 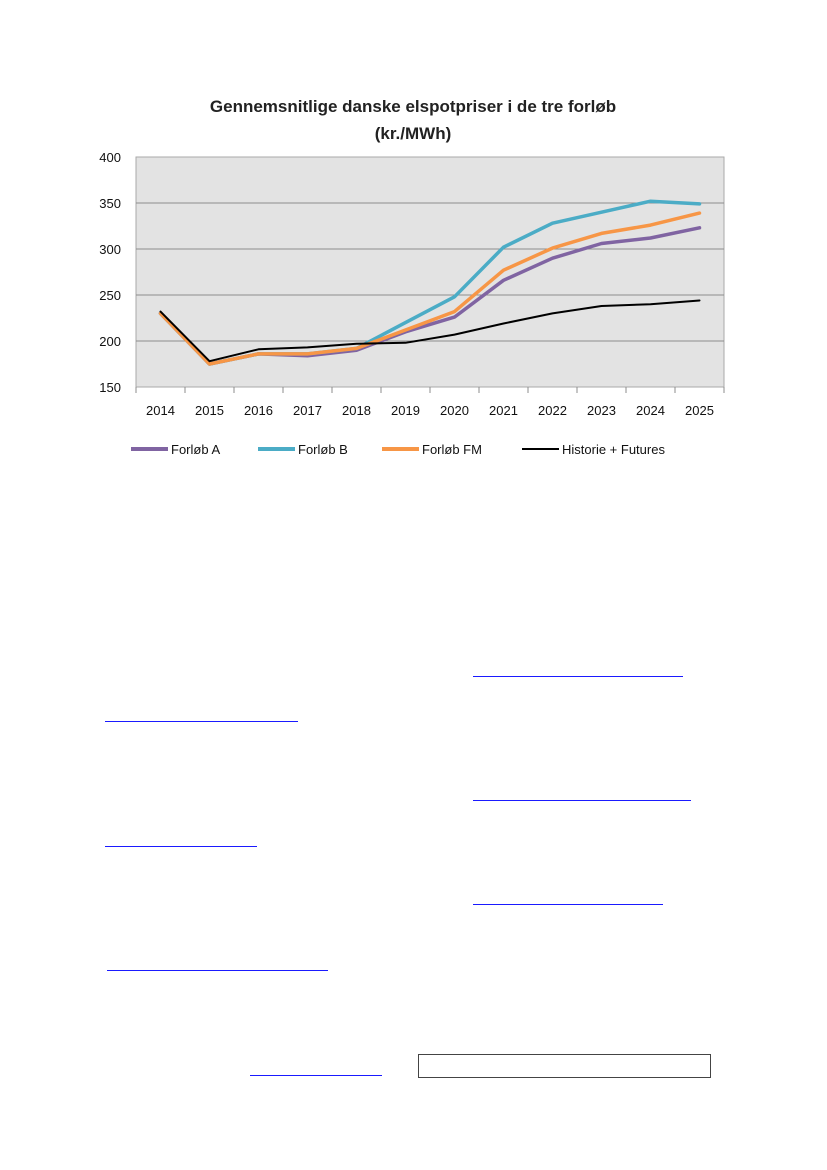 I want to click on y-tick-label: 200, so click(x=110, y=341).